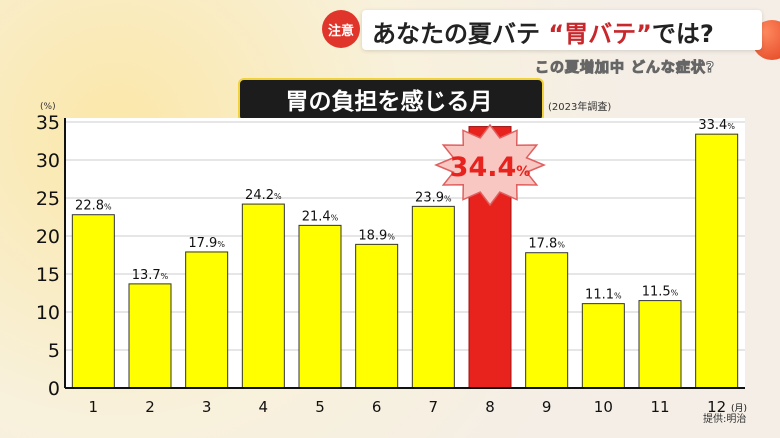 This screenshot has height=438, width=780. Describe the element at coordinates (603, 295) in the screenshot. I see `data-label: 11.1%` at that location.